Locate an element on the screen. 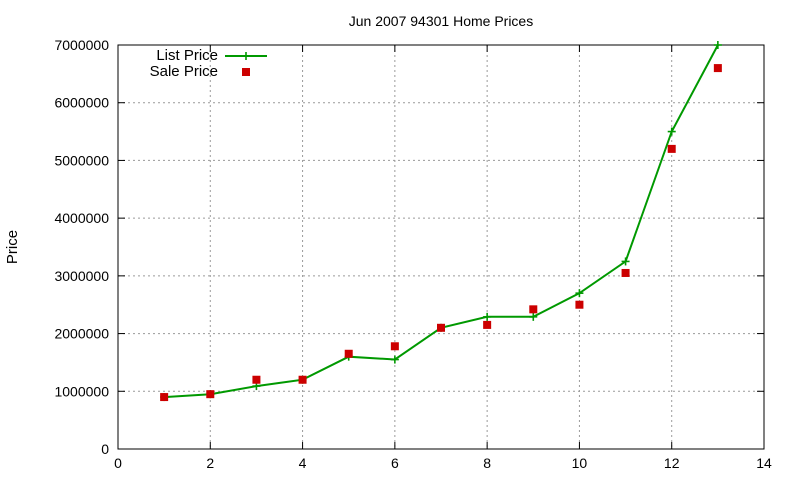 This screenshot has width=800, height=480. x-tick-label: 6 is located at coordinates (395, 463).